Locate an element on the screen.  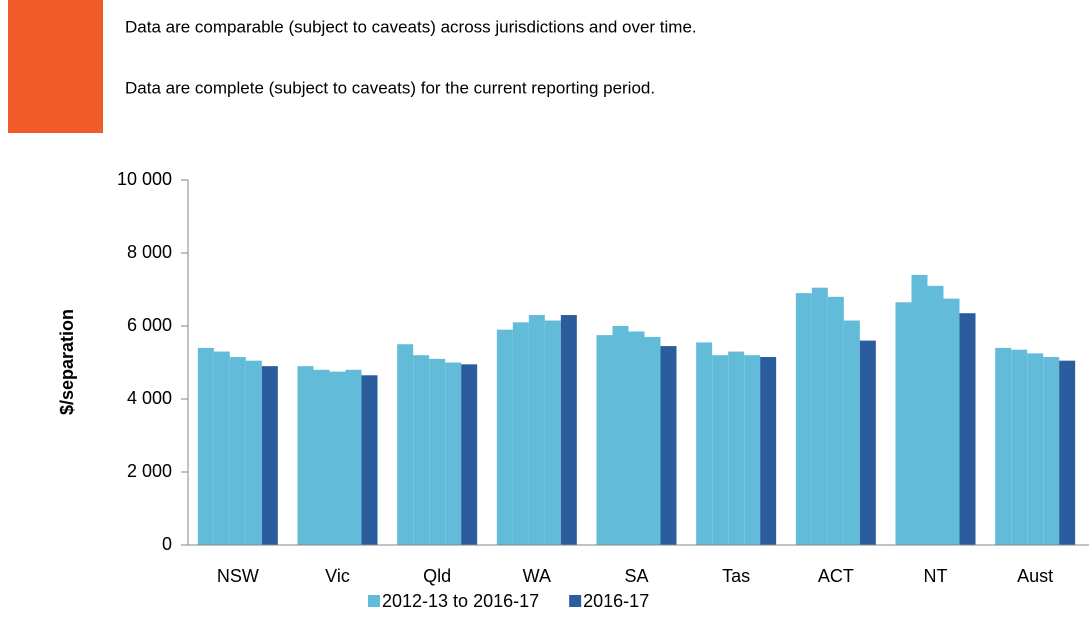
x-tick-label: WA is located at coordinates (537, 576).